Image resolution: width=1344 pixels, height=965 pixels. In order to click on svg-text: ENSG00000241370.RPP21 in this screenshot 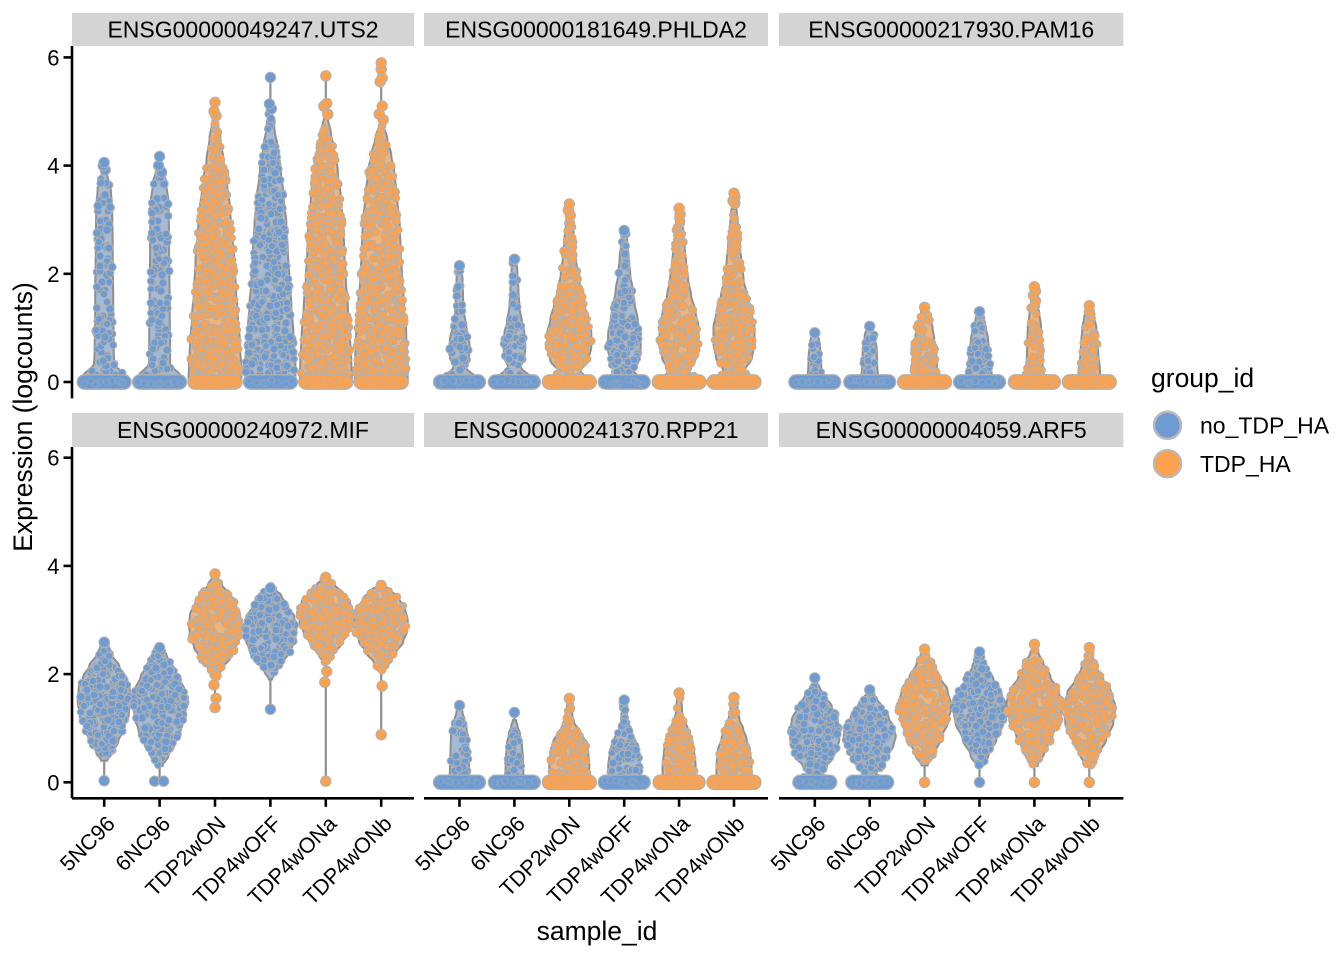, I will do `click(595, 430)`.